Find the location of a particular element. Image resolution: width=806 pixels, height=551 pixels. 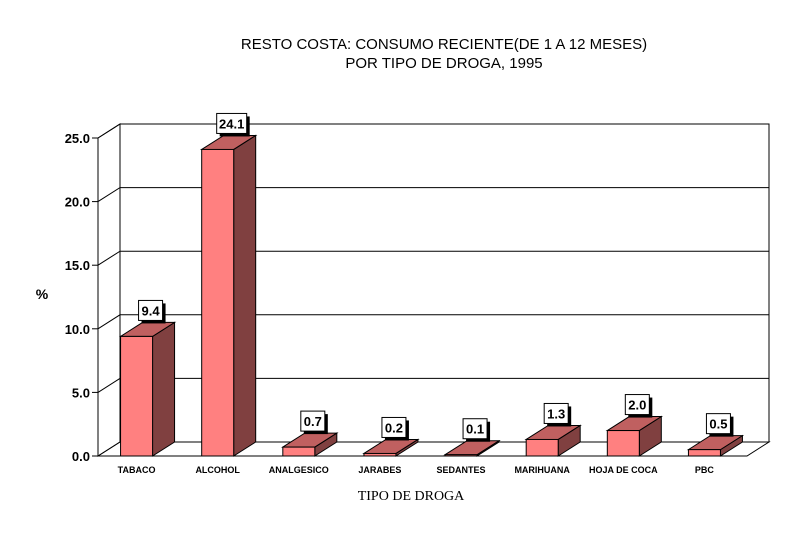

y-axis: 0.0 5.0 10.0 15.0 20.0 25.0 is located at coordinates (82, 297).